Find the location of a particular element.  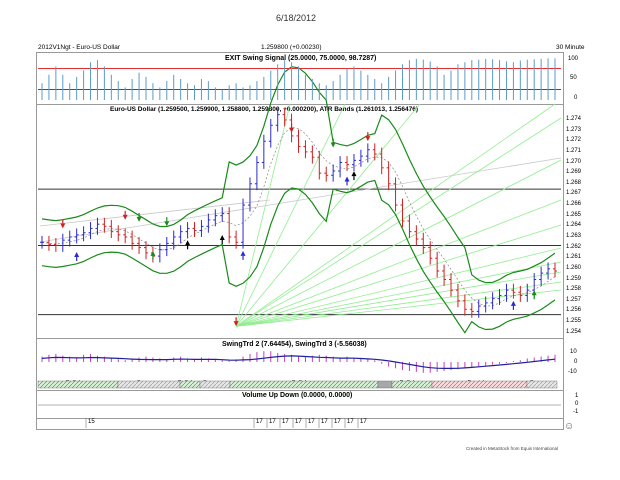

exit-ytick: 100 is located at coordinates (573, 59).